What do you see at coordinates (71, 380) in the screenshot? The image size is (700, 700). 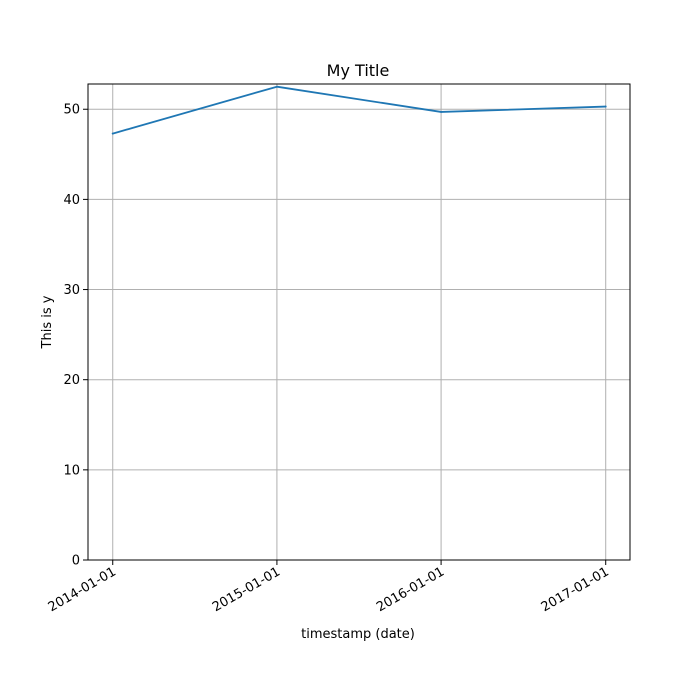 I see `y-tick-label: 20` at bounding box center [71, 380].